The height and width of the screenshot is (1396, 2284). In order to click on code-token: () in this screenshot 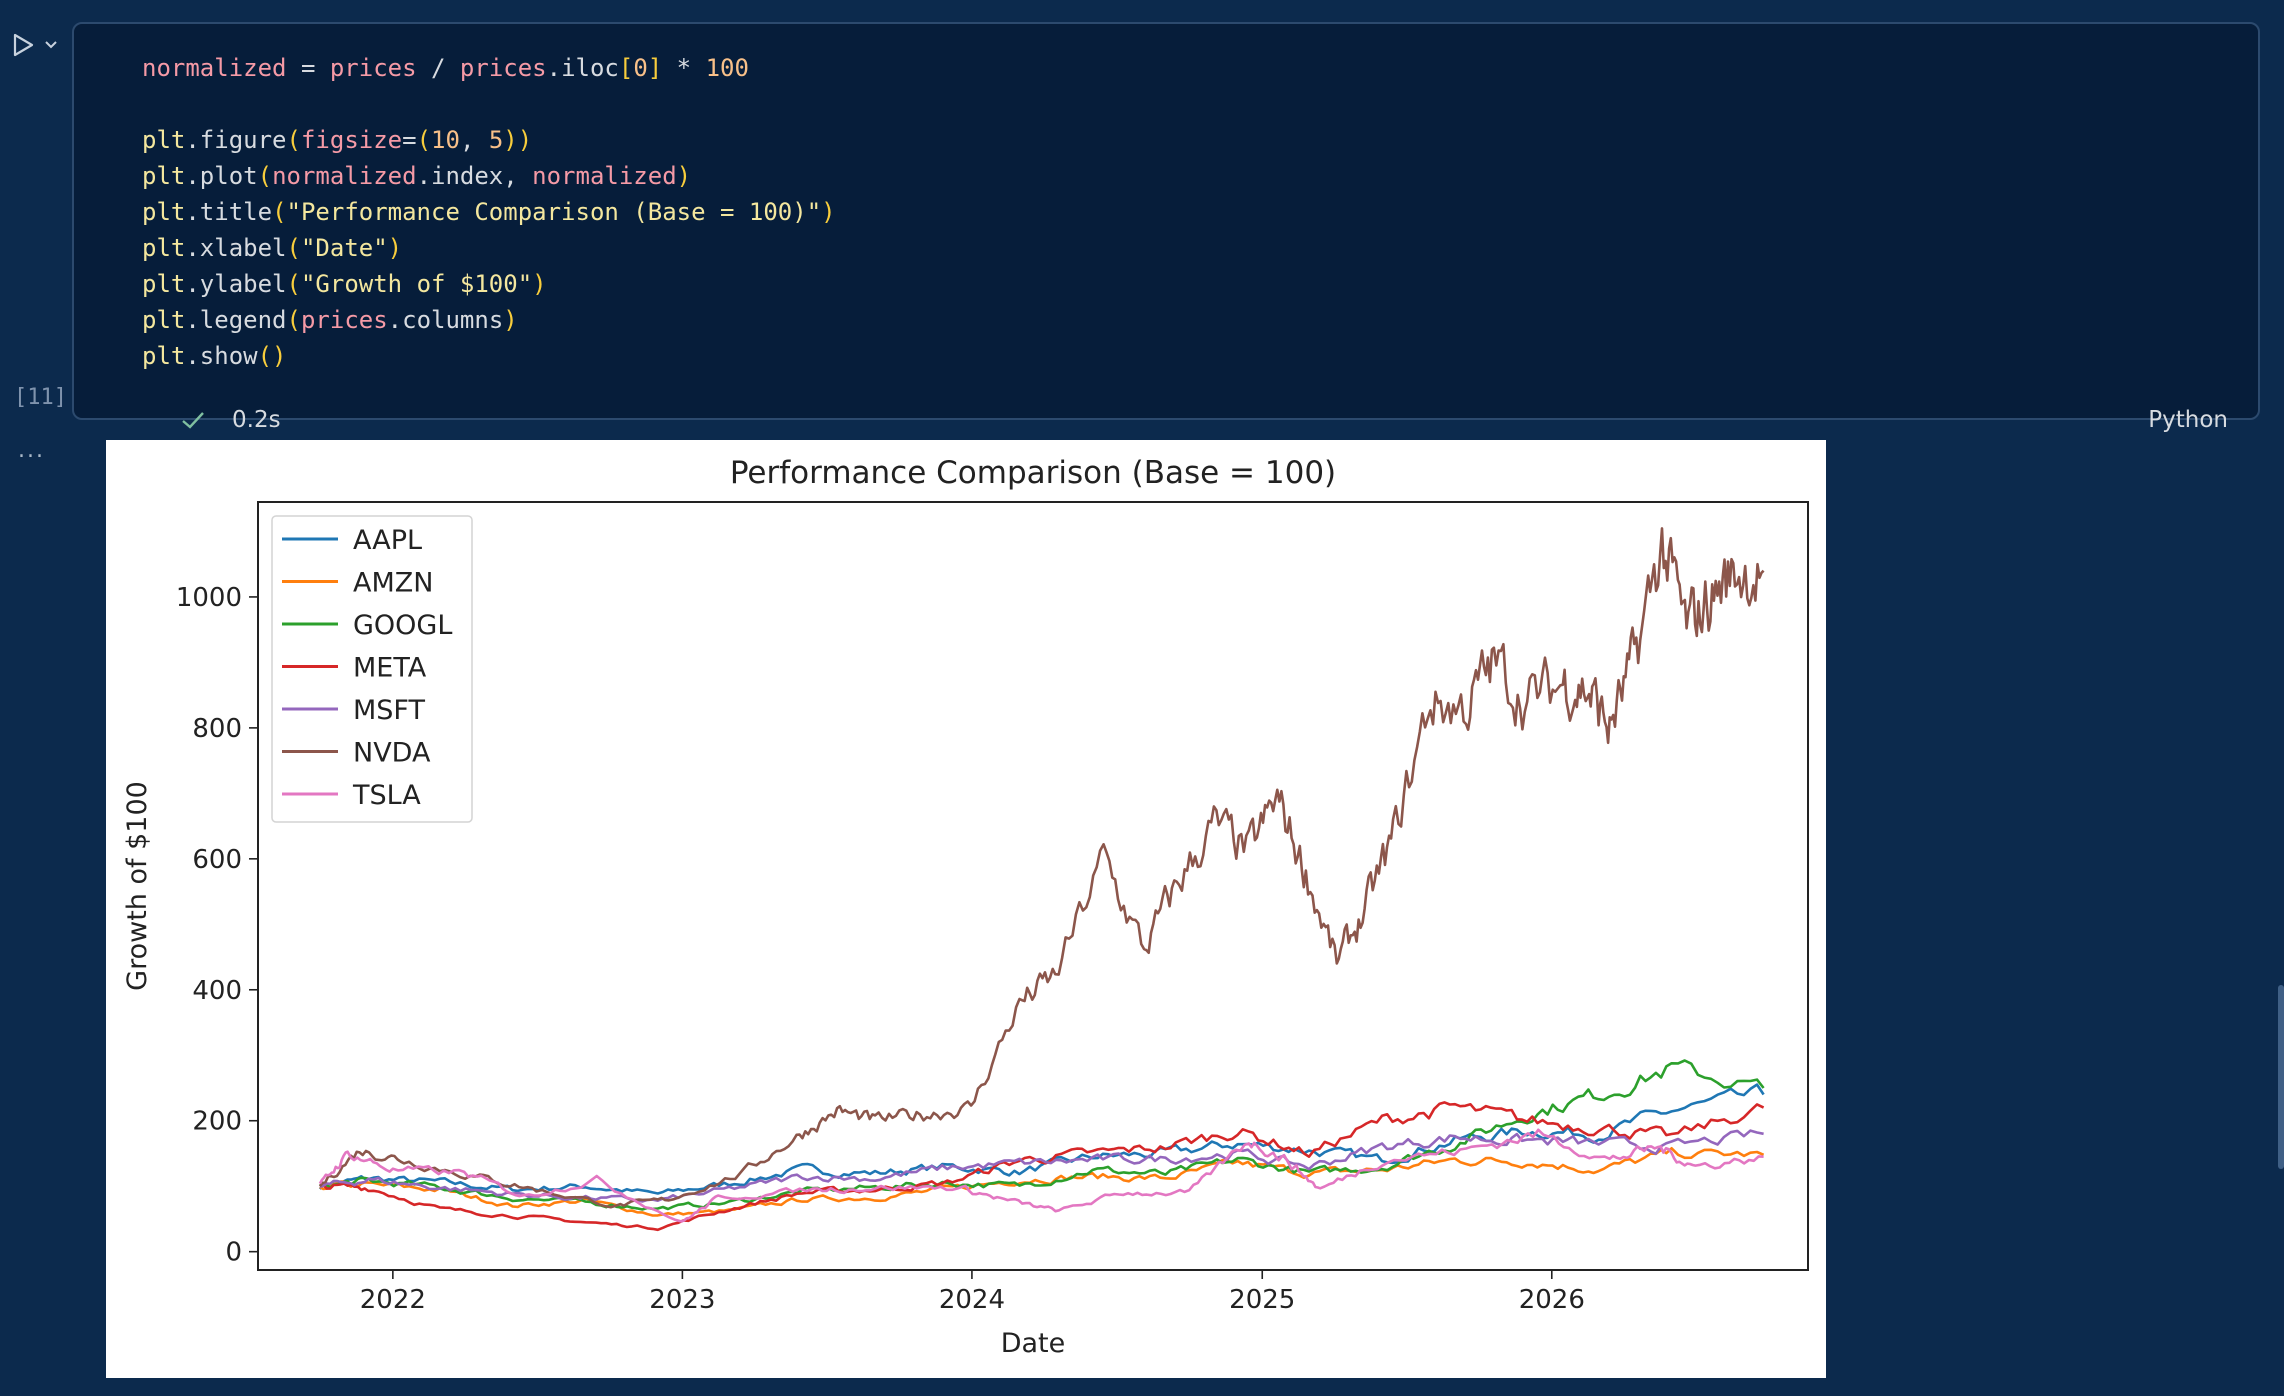, I will do `click(272, 356)`.